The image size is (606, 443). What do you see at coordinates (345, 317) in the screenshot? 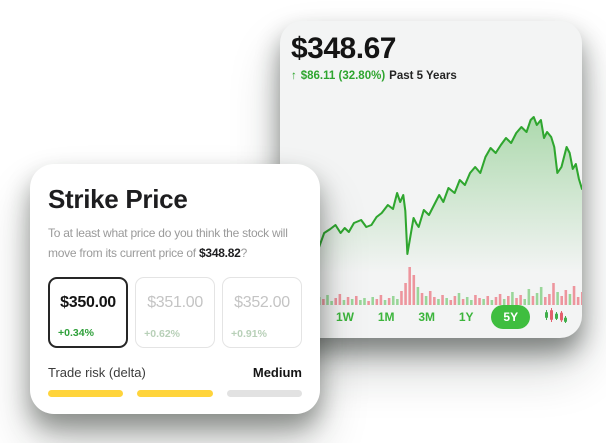
I see `tab-1w: 1W` at bounding box center [345, 317].